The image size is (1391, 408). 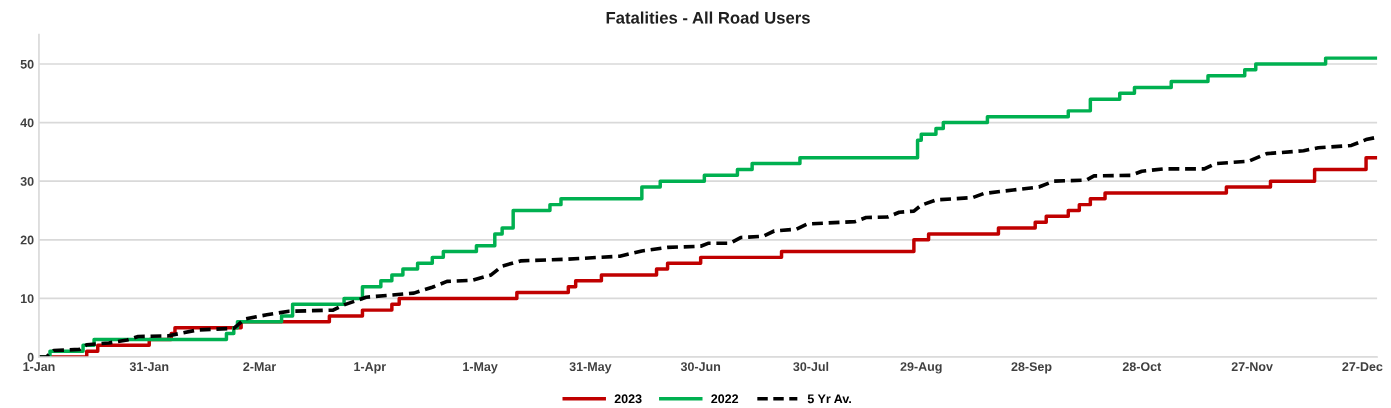 What do you see at coordinates (700, 367) in the screenshot?
I see `x-tick-label: 30-Jun` at bounding box center [700, 367].